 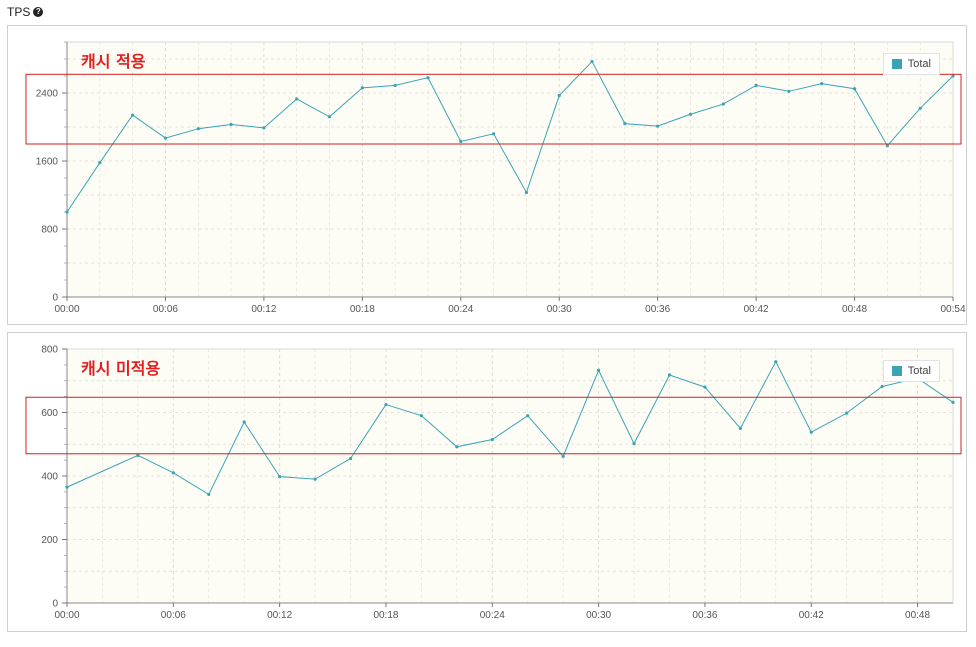 I want to click on y-tick-label: 1600, so click(x=47, y=162).